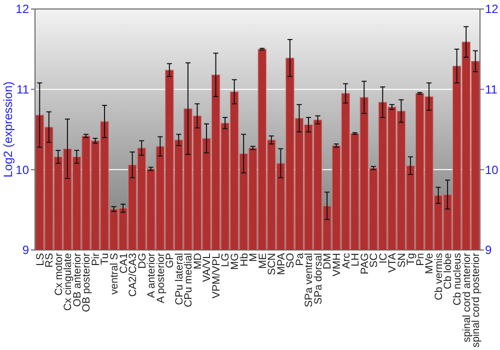 The image size is (500, 350). What do you see at coordinates (346, 261) in the screenshot?
I see `x-tick-label: Arc` at bounding box center [346, 261].